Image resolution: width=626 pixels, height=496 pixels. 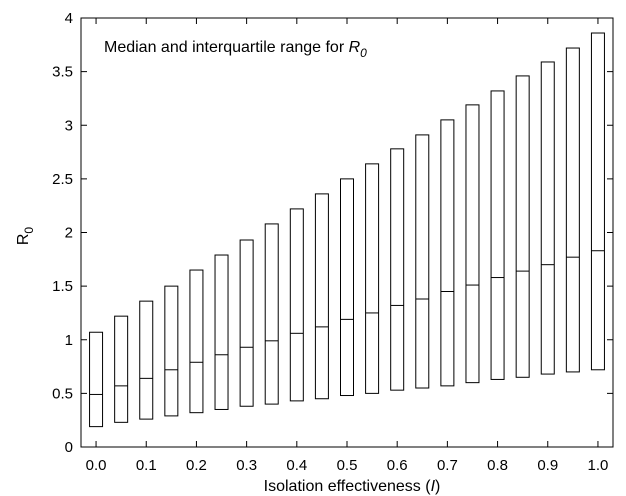 I want to click on x-tick-label: 0.5, so click(x=347, y=465).